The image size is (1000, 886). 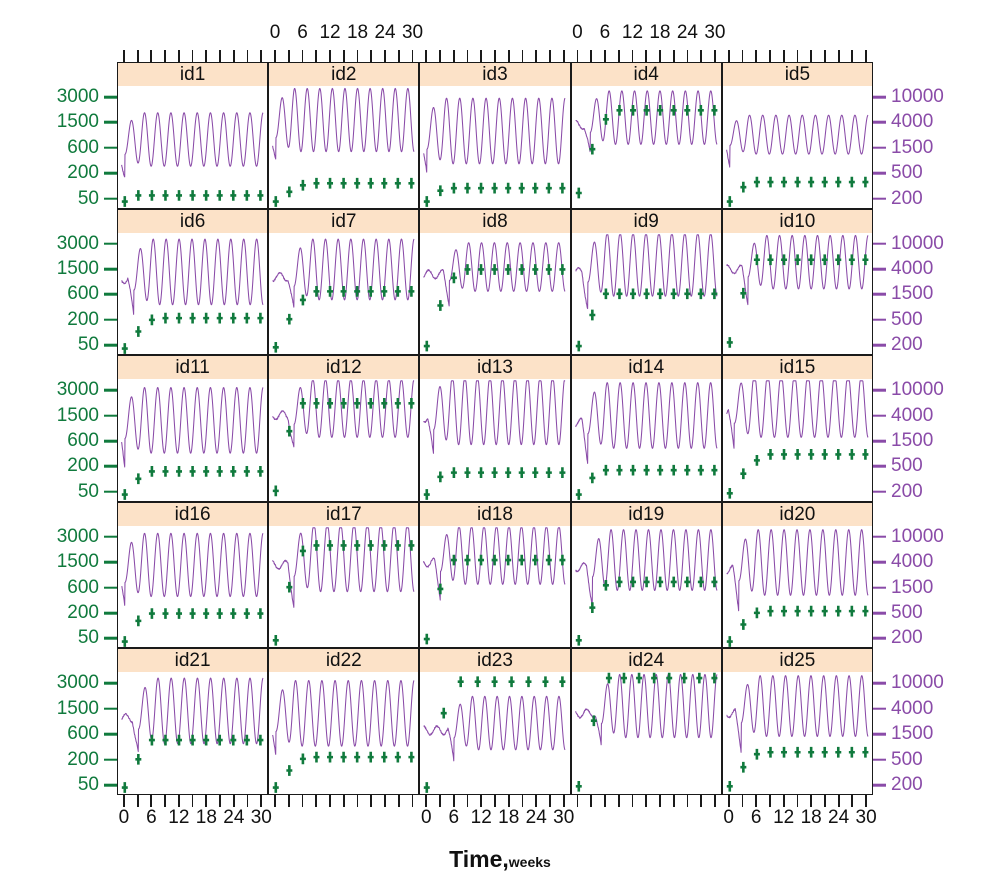 What do you see at coordinates (426, 817) in the screenshot?
I see `x-axis-tick-label: 0` at bounding box center [426, 817].